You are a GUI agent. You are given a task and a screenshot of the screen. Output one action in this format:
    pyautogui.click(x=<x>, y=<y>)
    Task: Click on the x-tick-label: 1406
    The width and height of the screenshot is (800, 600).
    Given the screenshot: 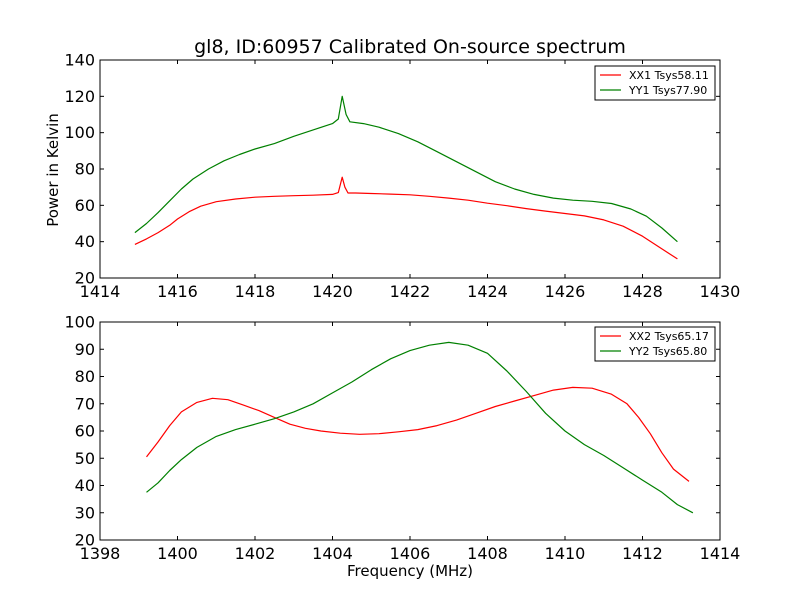 What is the action you would take?
    pyautogui.click(x=410, y=553)
    